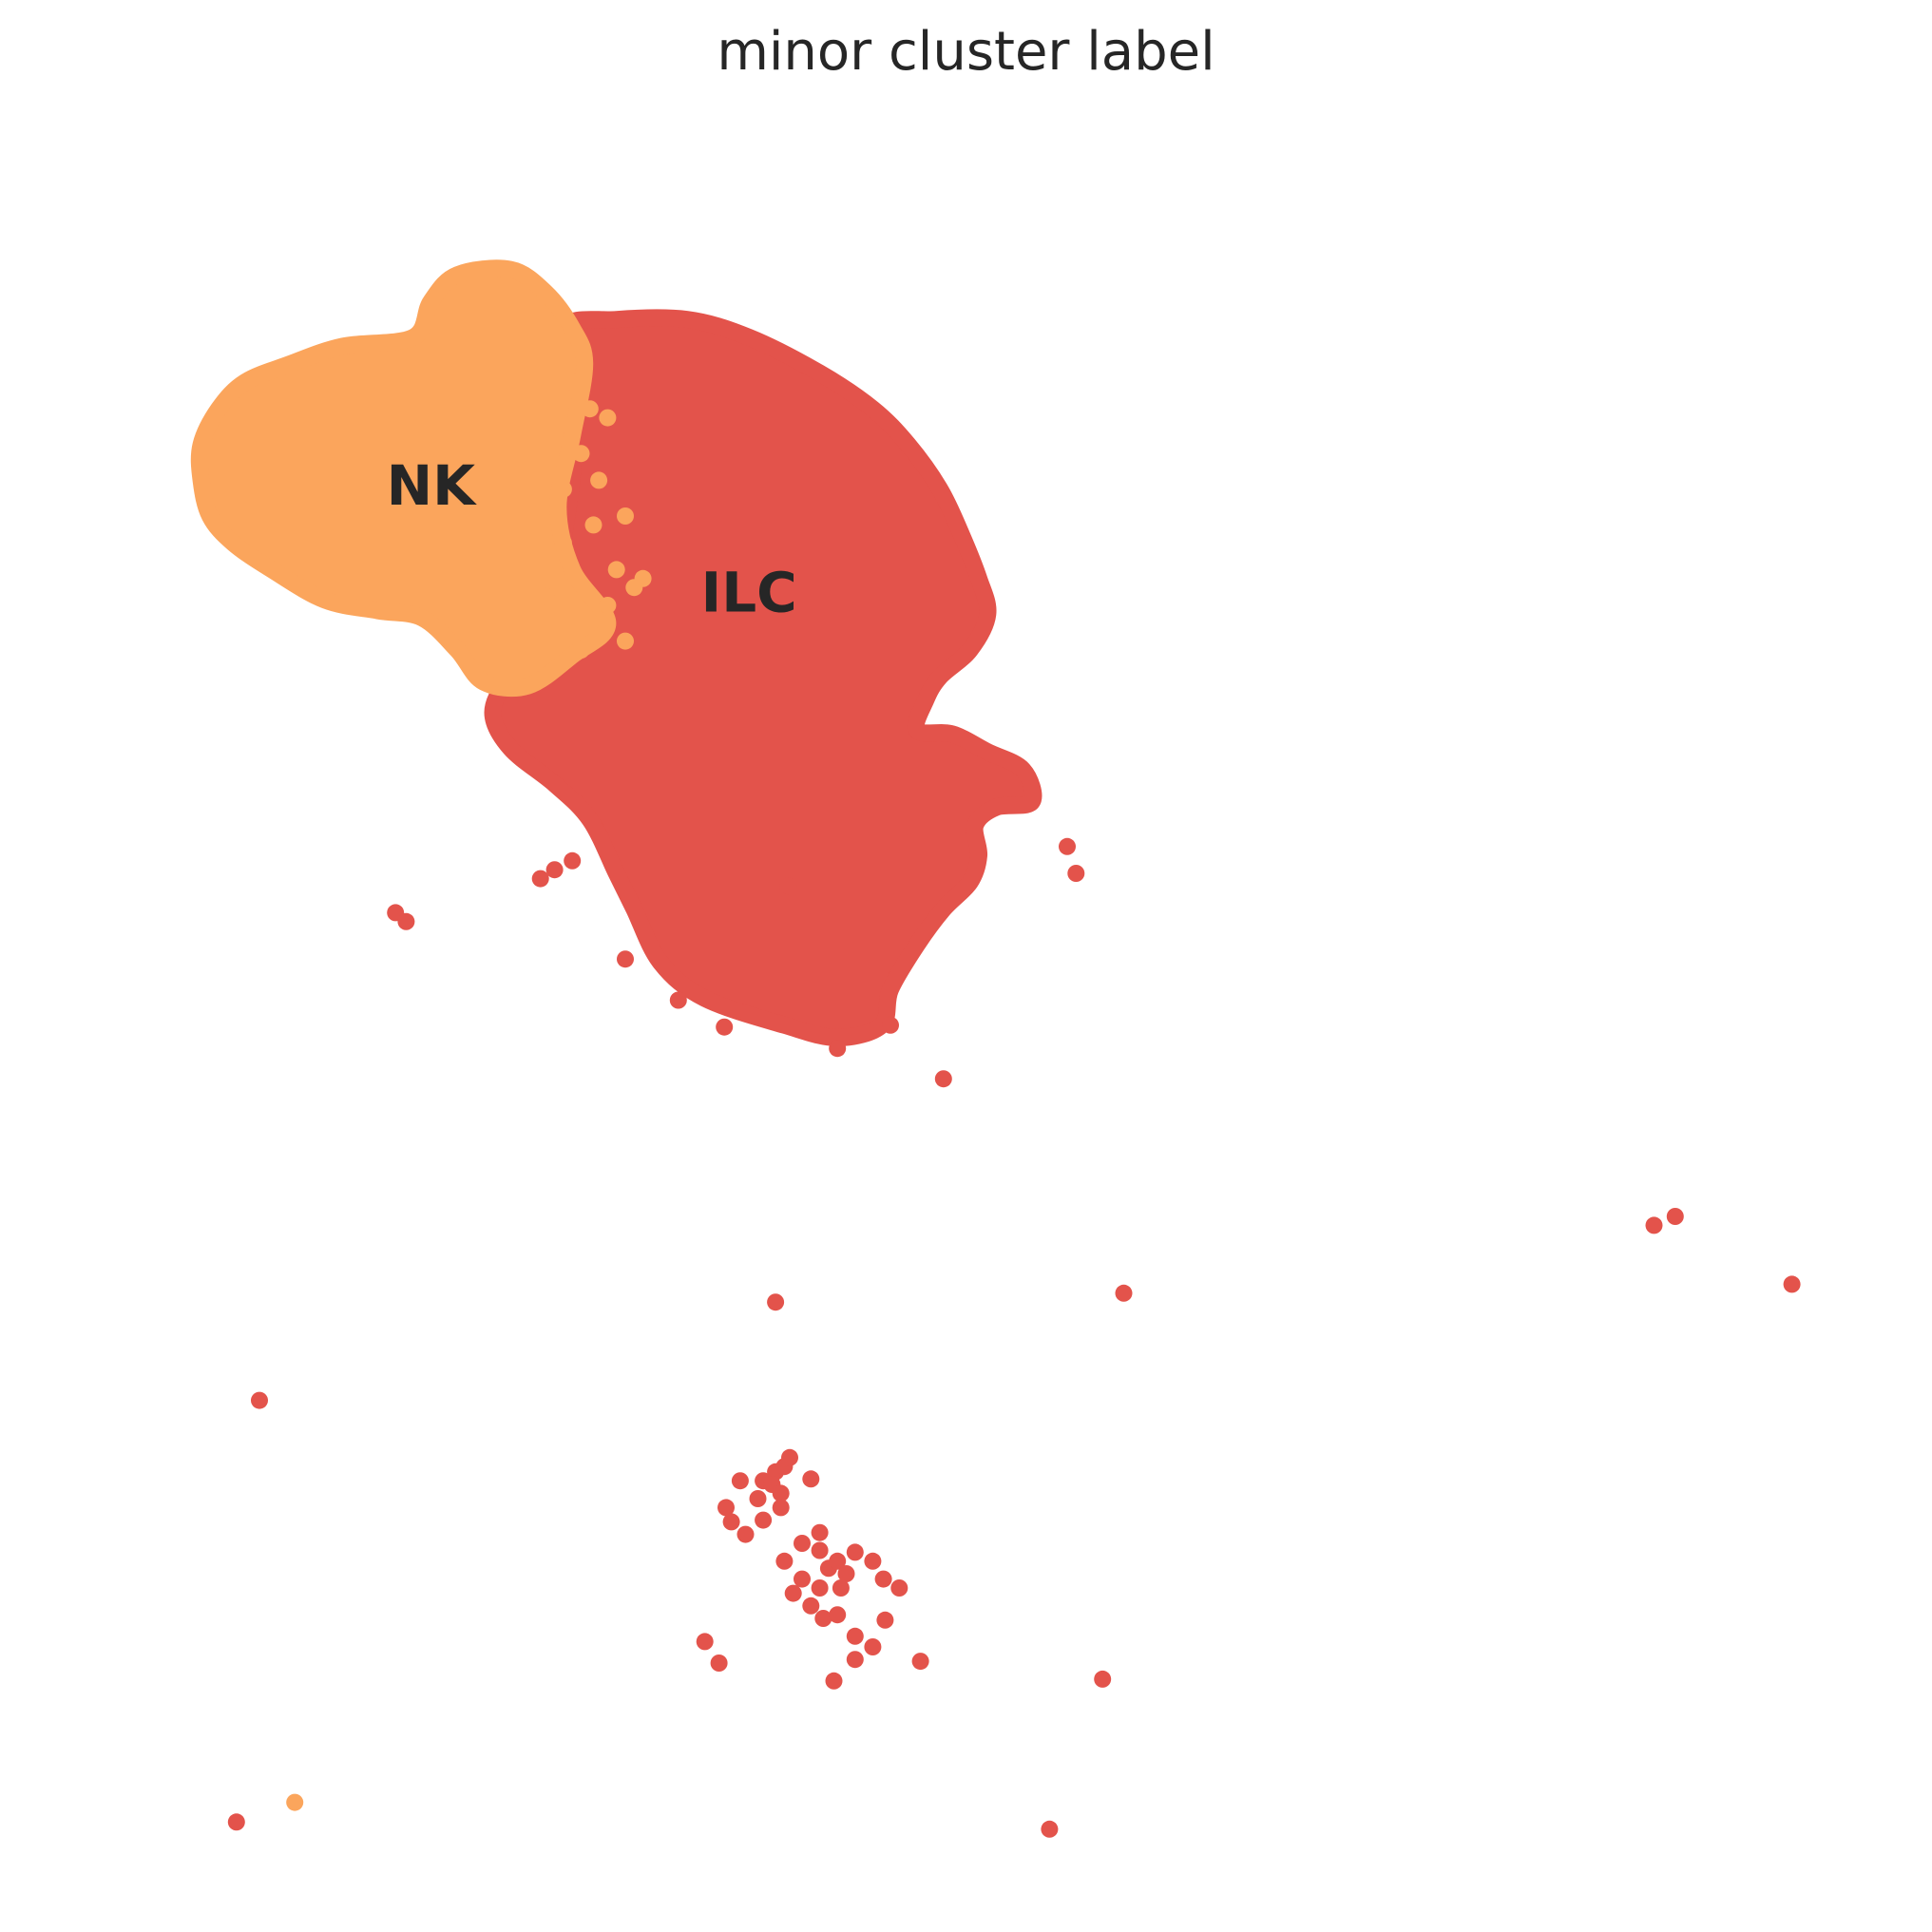 The image size is (1932, 1932). Describe the element at coordinates (966, 52) in the screenshot. I see `chart-title: minor cluster label` at that location.